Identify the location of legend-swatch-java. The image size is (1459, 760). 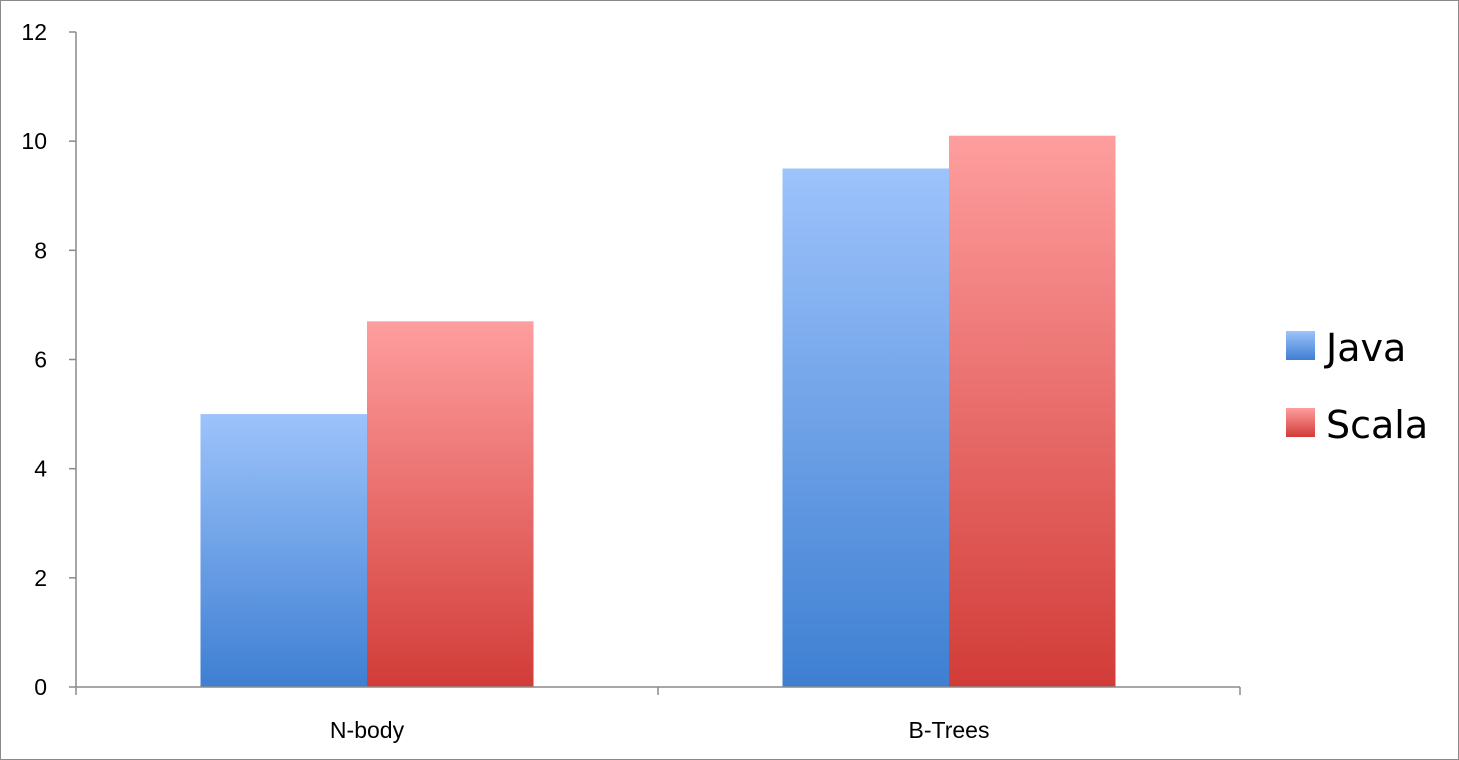
(1300, 345).